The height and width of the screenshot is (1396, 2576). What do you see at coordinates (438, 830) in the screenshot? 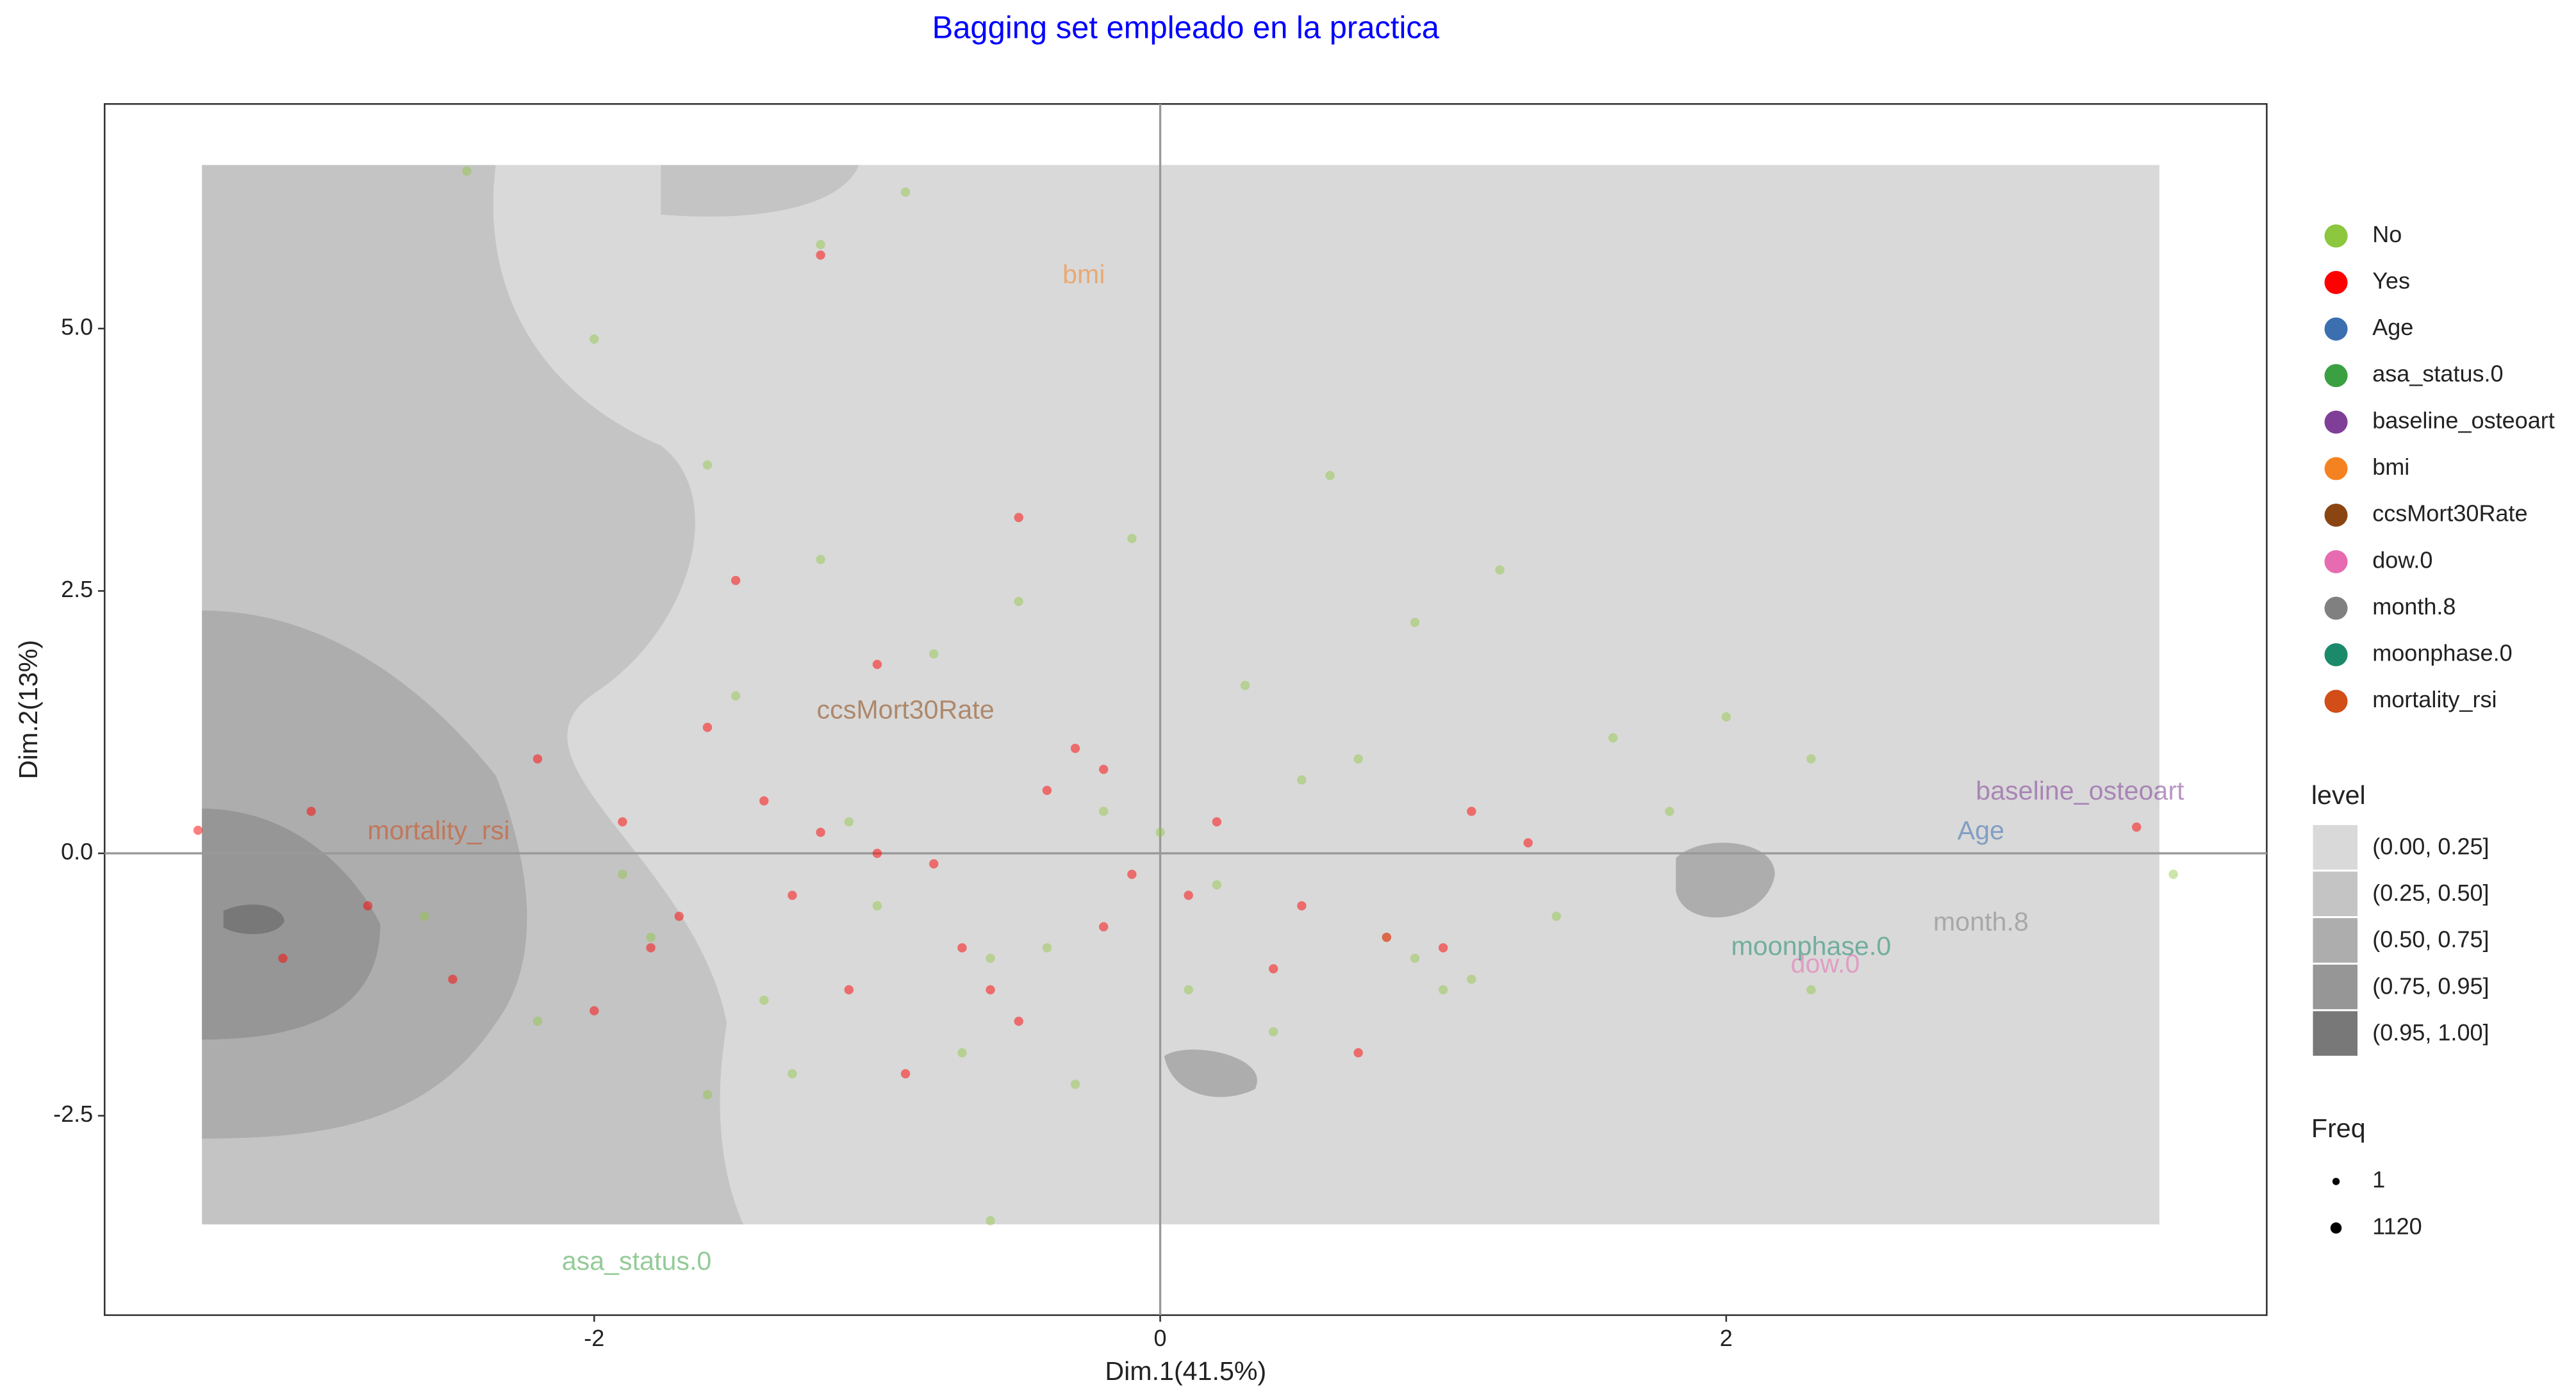
I see `variable-label: mortality_rsi` at bounding box center [438, 830].